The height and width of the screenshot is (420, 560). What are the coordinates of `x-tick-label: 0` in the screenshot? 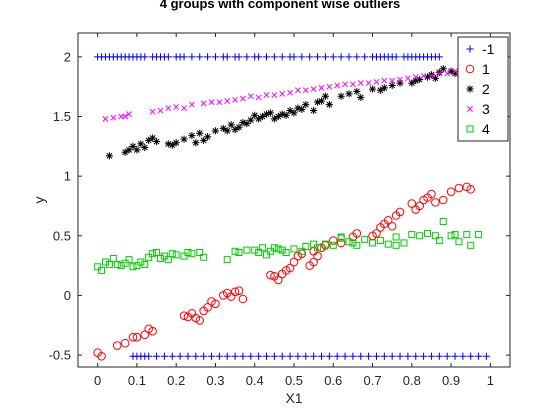 It's located at (97, 380).